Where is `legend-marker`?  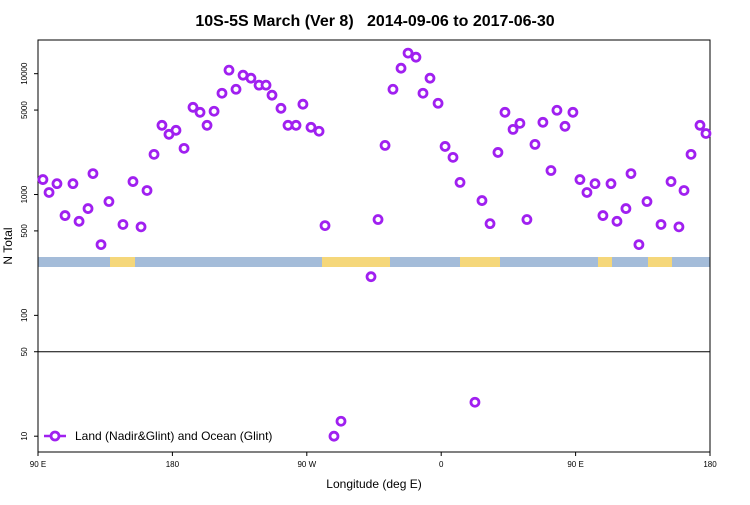 legend-marker is located at coordinates (55, 436).